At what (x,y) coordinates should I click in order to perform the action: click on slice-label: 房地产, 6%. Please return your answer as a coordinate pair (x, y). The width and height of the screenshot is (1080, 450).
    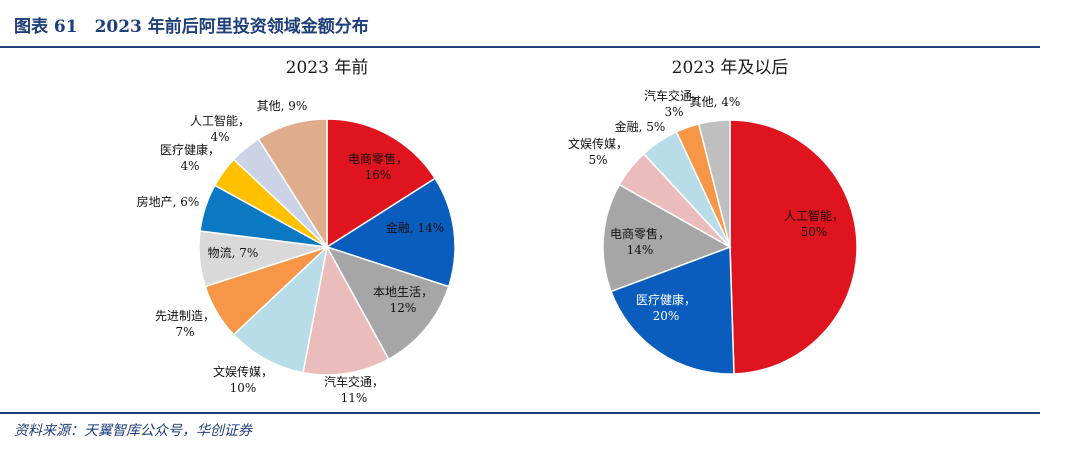
    Looking at the image, I should click on (168, 201).